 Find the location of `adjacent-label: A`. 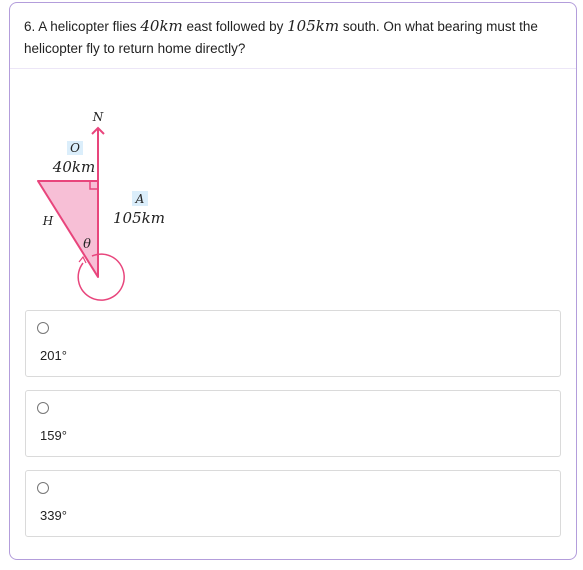

adjacent-label: A is located at coordinates (140, 199).